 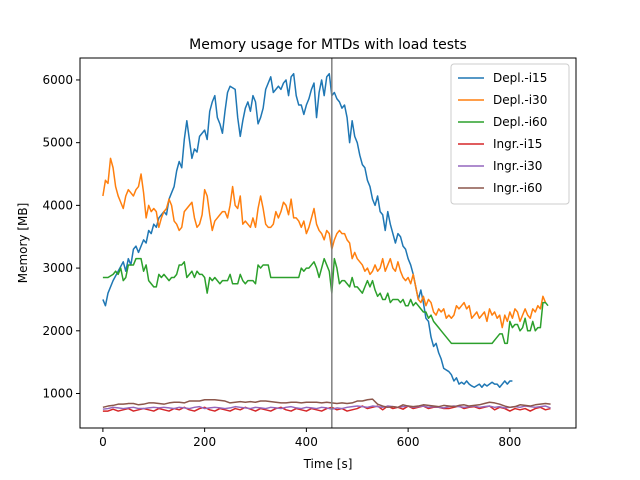 What do you see at coordinates (520, 100) in the screenshot?
I see `legend-label-depl-i30: Depl.-i30` at bounding box center [520, 100].